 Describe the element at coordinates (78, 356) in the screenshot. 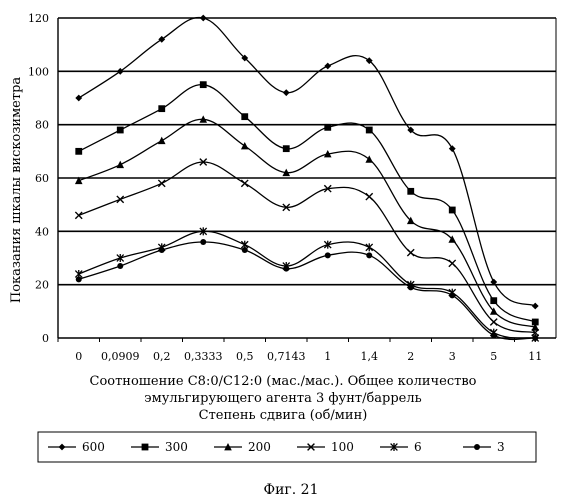

I see `x-tick-label: 0` at that location.